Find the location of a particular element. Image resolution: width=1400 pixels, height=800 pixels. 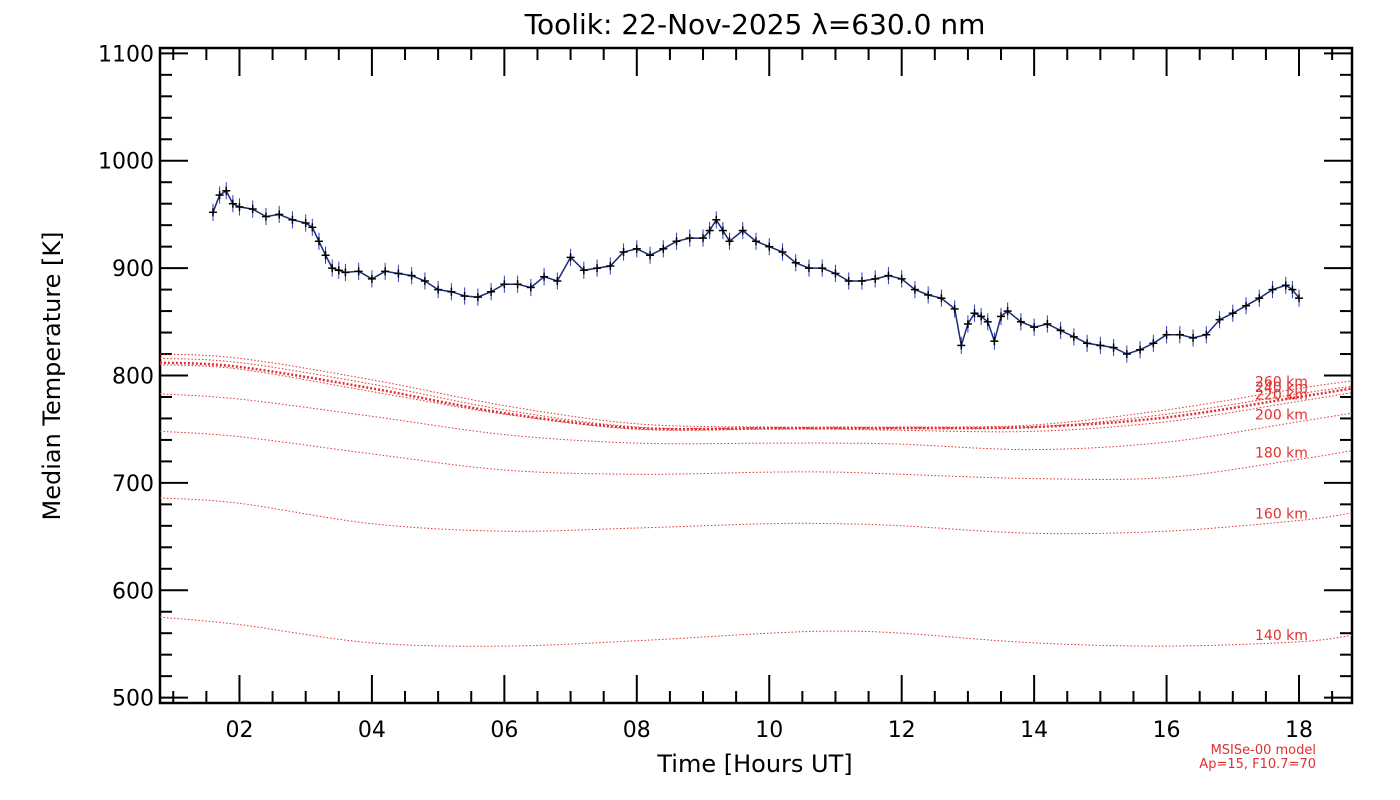

model-note-2: Ap=15, F10.7=70 is located at coordinates (1257, 764).